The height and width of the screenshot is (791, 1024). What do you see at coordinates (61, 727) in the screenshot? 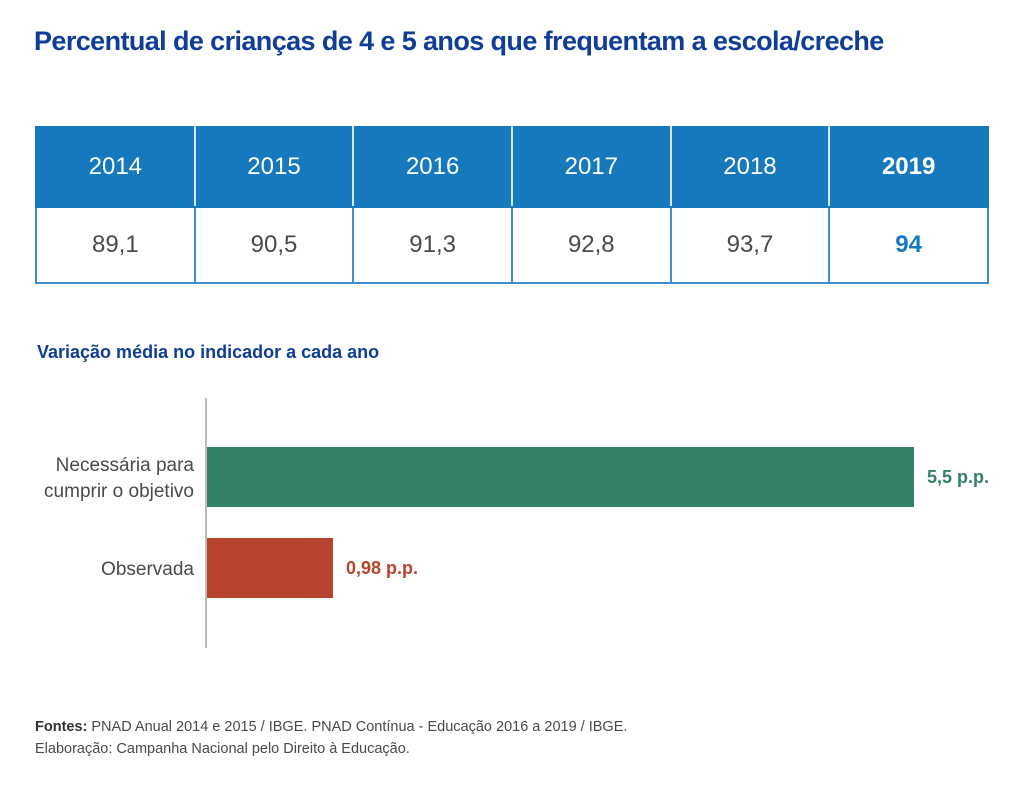
I see `sources-label: Fontes:` at bounding box center [61, 727].